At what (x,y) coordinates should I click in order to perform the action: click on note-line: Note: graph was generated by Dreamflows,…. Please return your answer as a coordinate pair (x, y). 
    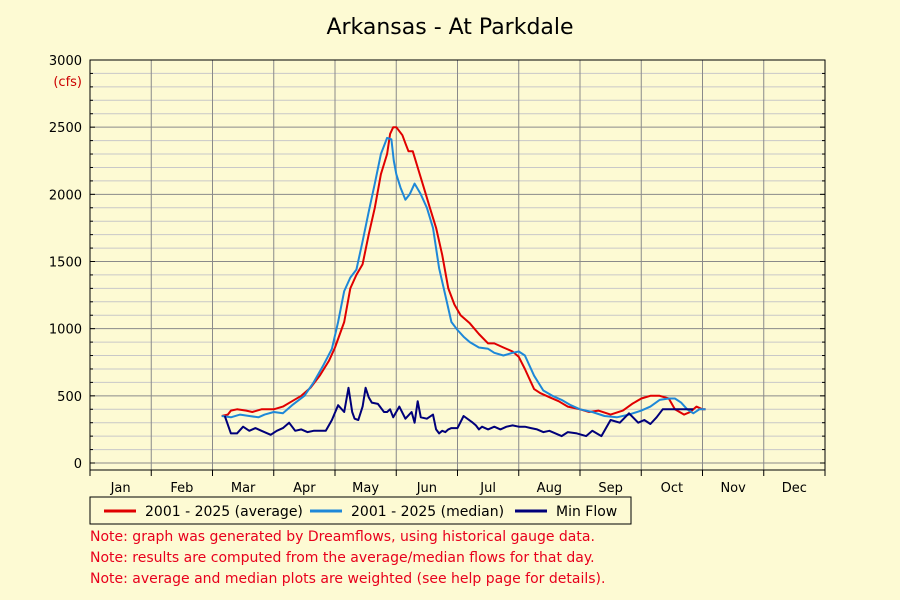
    Looking at the image, I should click on (342, 537).